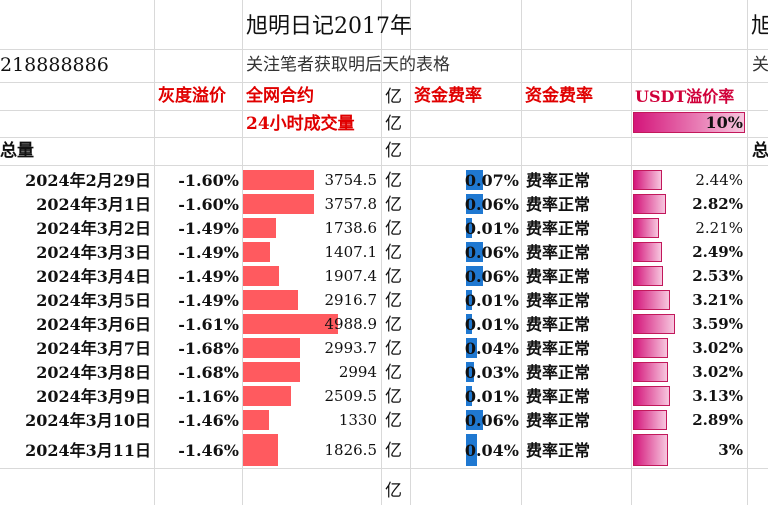 This screenshot has height=505, width=768. Describe the element at coordinates (685, 96) in the screenshot. I see `header-usdt-premium: USDT溢价率` at that location.